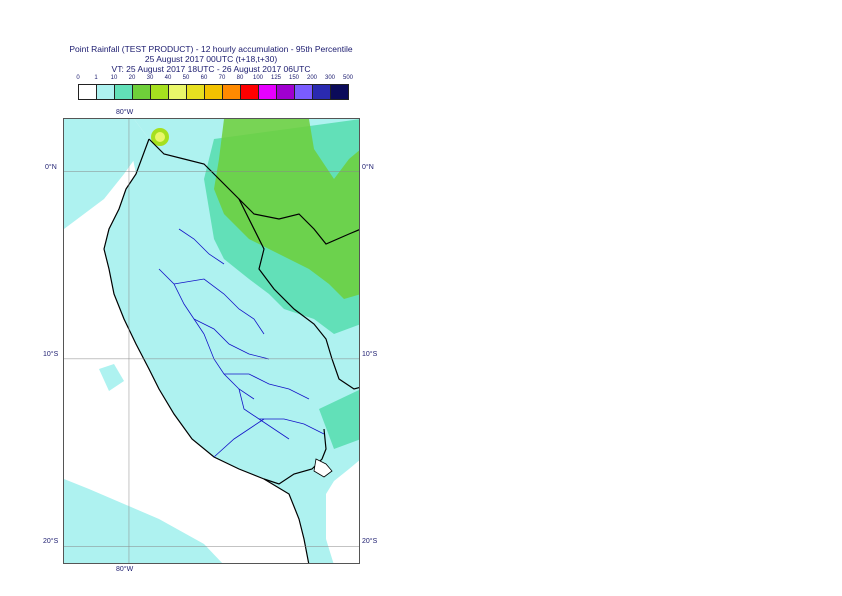 This screenshot has width=842, height=596. What do you see at coordinates (114, 78) in the screenshot?
I see `legend-threshold-label: 10` at bounding box center [114, 78].